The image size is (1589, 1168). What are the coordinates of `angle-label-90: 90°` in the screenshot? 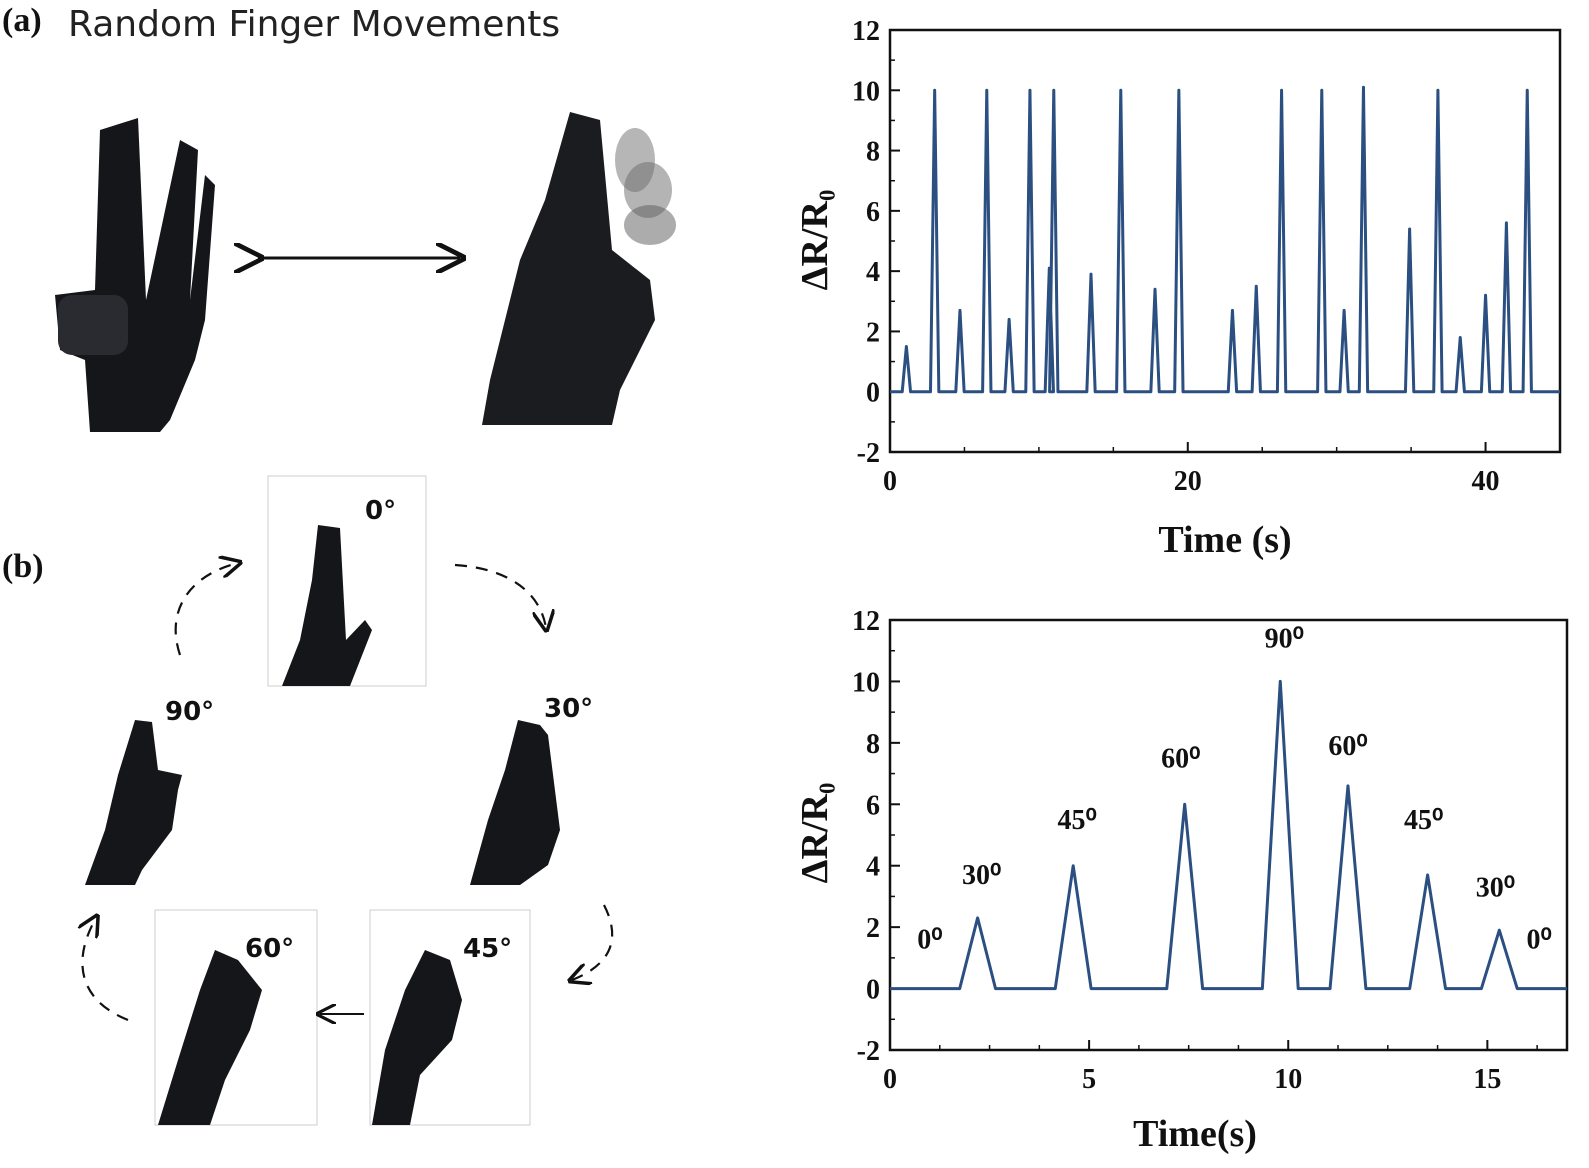 It's located at (189, 712).